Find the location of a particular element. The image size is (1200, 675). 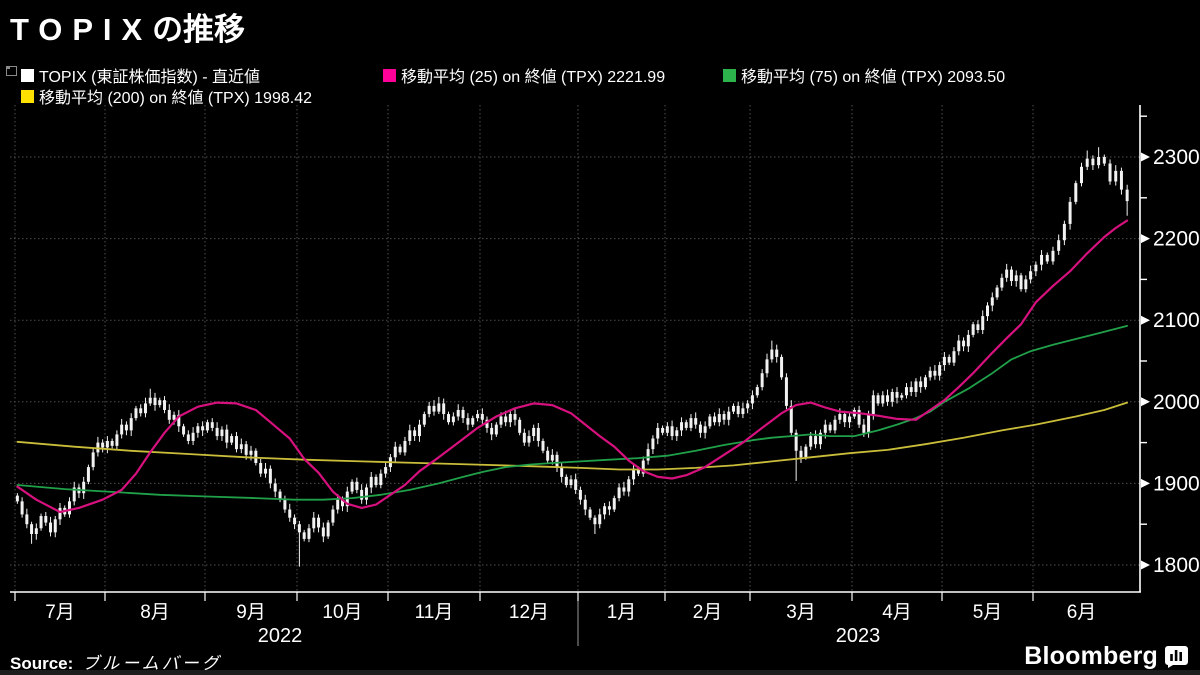

chart-window-icon is located at coordinates (11, 71).